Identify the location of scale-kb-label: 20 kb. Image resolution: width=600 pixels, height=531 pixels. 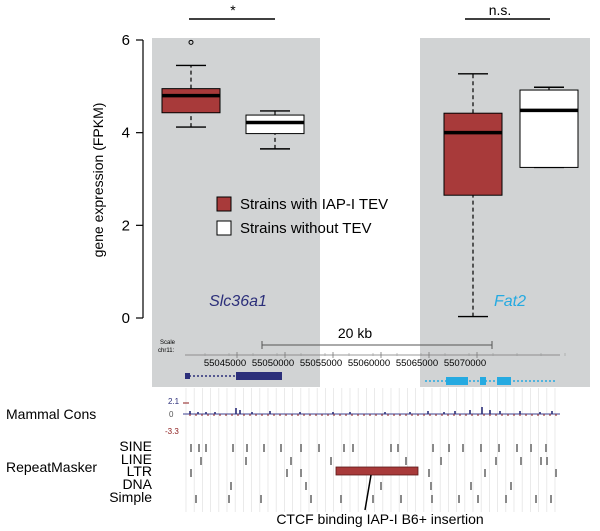
(355, 333).